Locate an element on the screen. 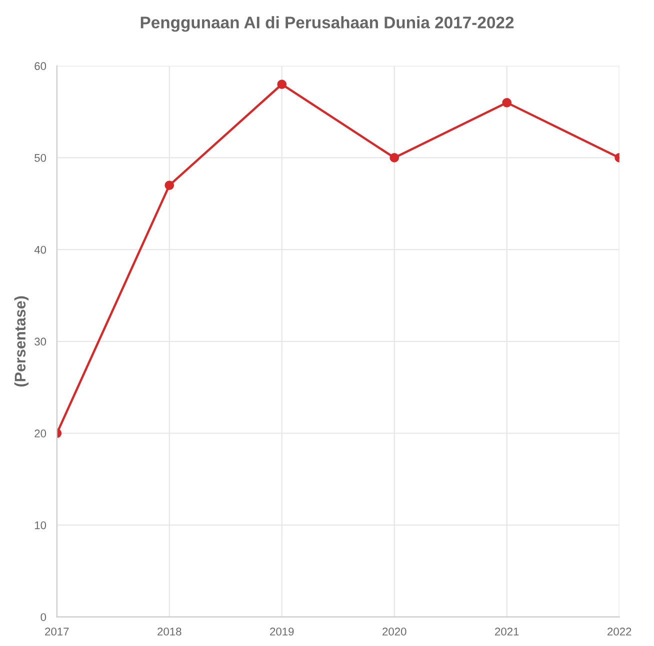 The width and height of the screenshot is (654, 646). y-axis-title: (Persentase) is located at coordinates (21, 341).